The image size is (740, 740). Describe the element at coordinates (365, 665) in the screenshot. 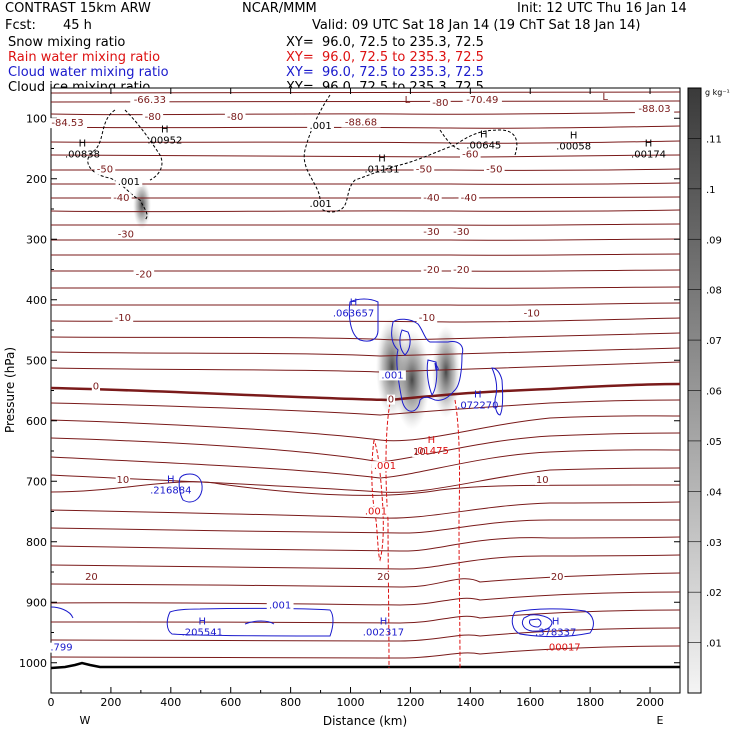

I see `ground-surface` at that location.